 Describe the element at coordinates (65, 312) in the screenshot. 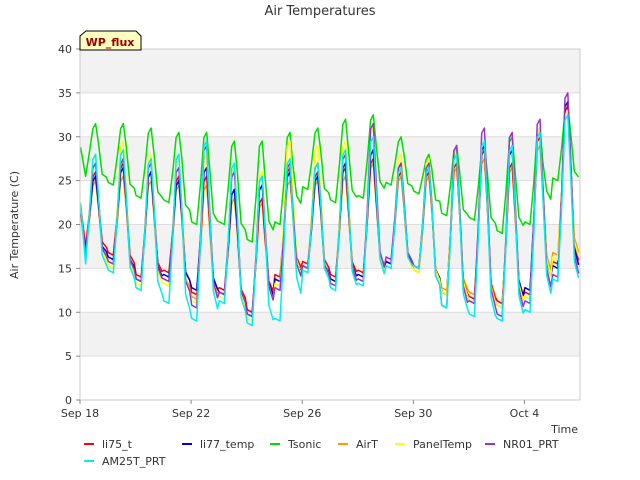

I see `y-tick-label: 10` at that location.